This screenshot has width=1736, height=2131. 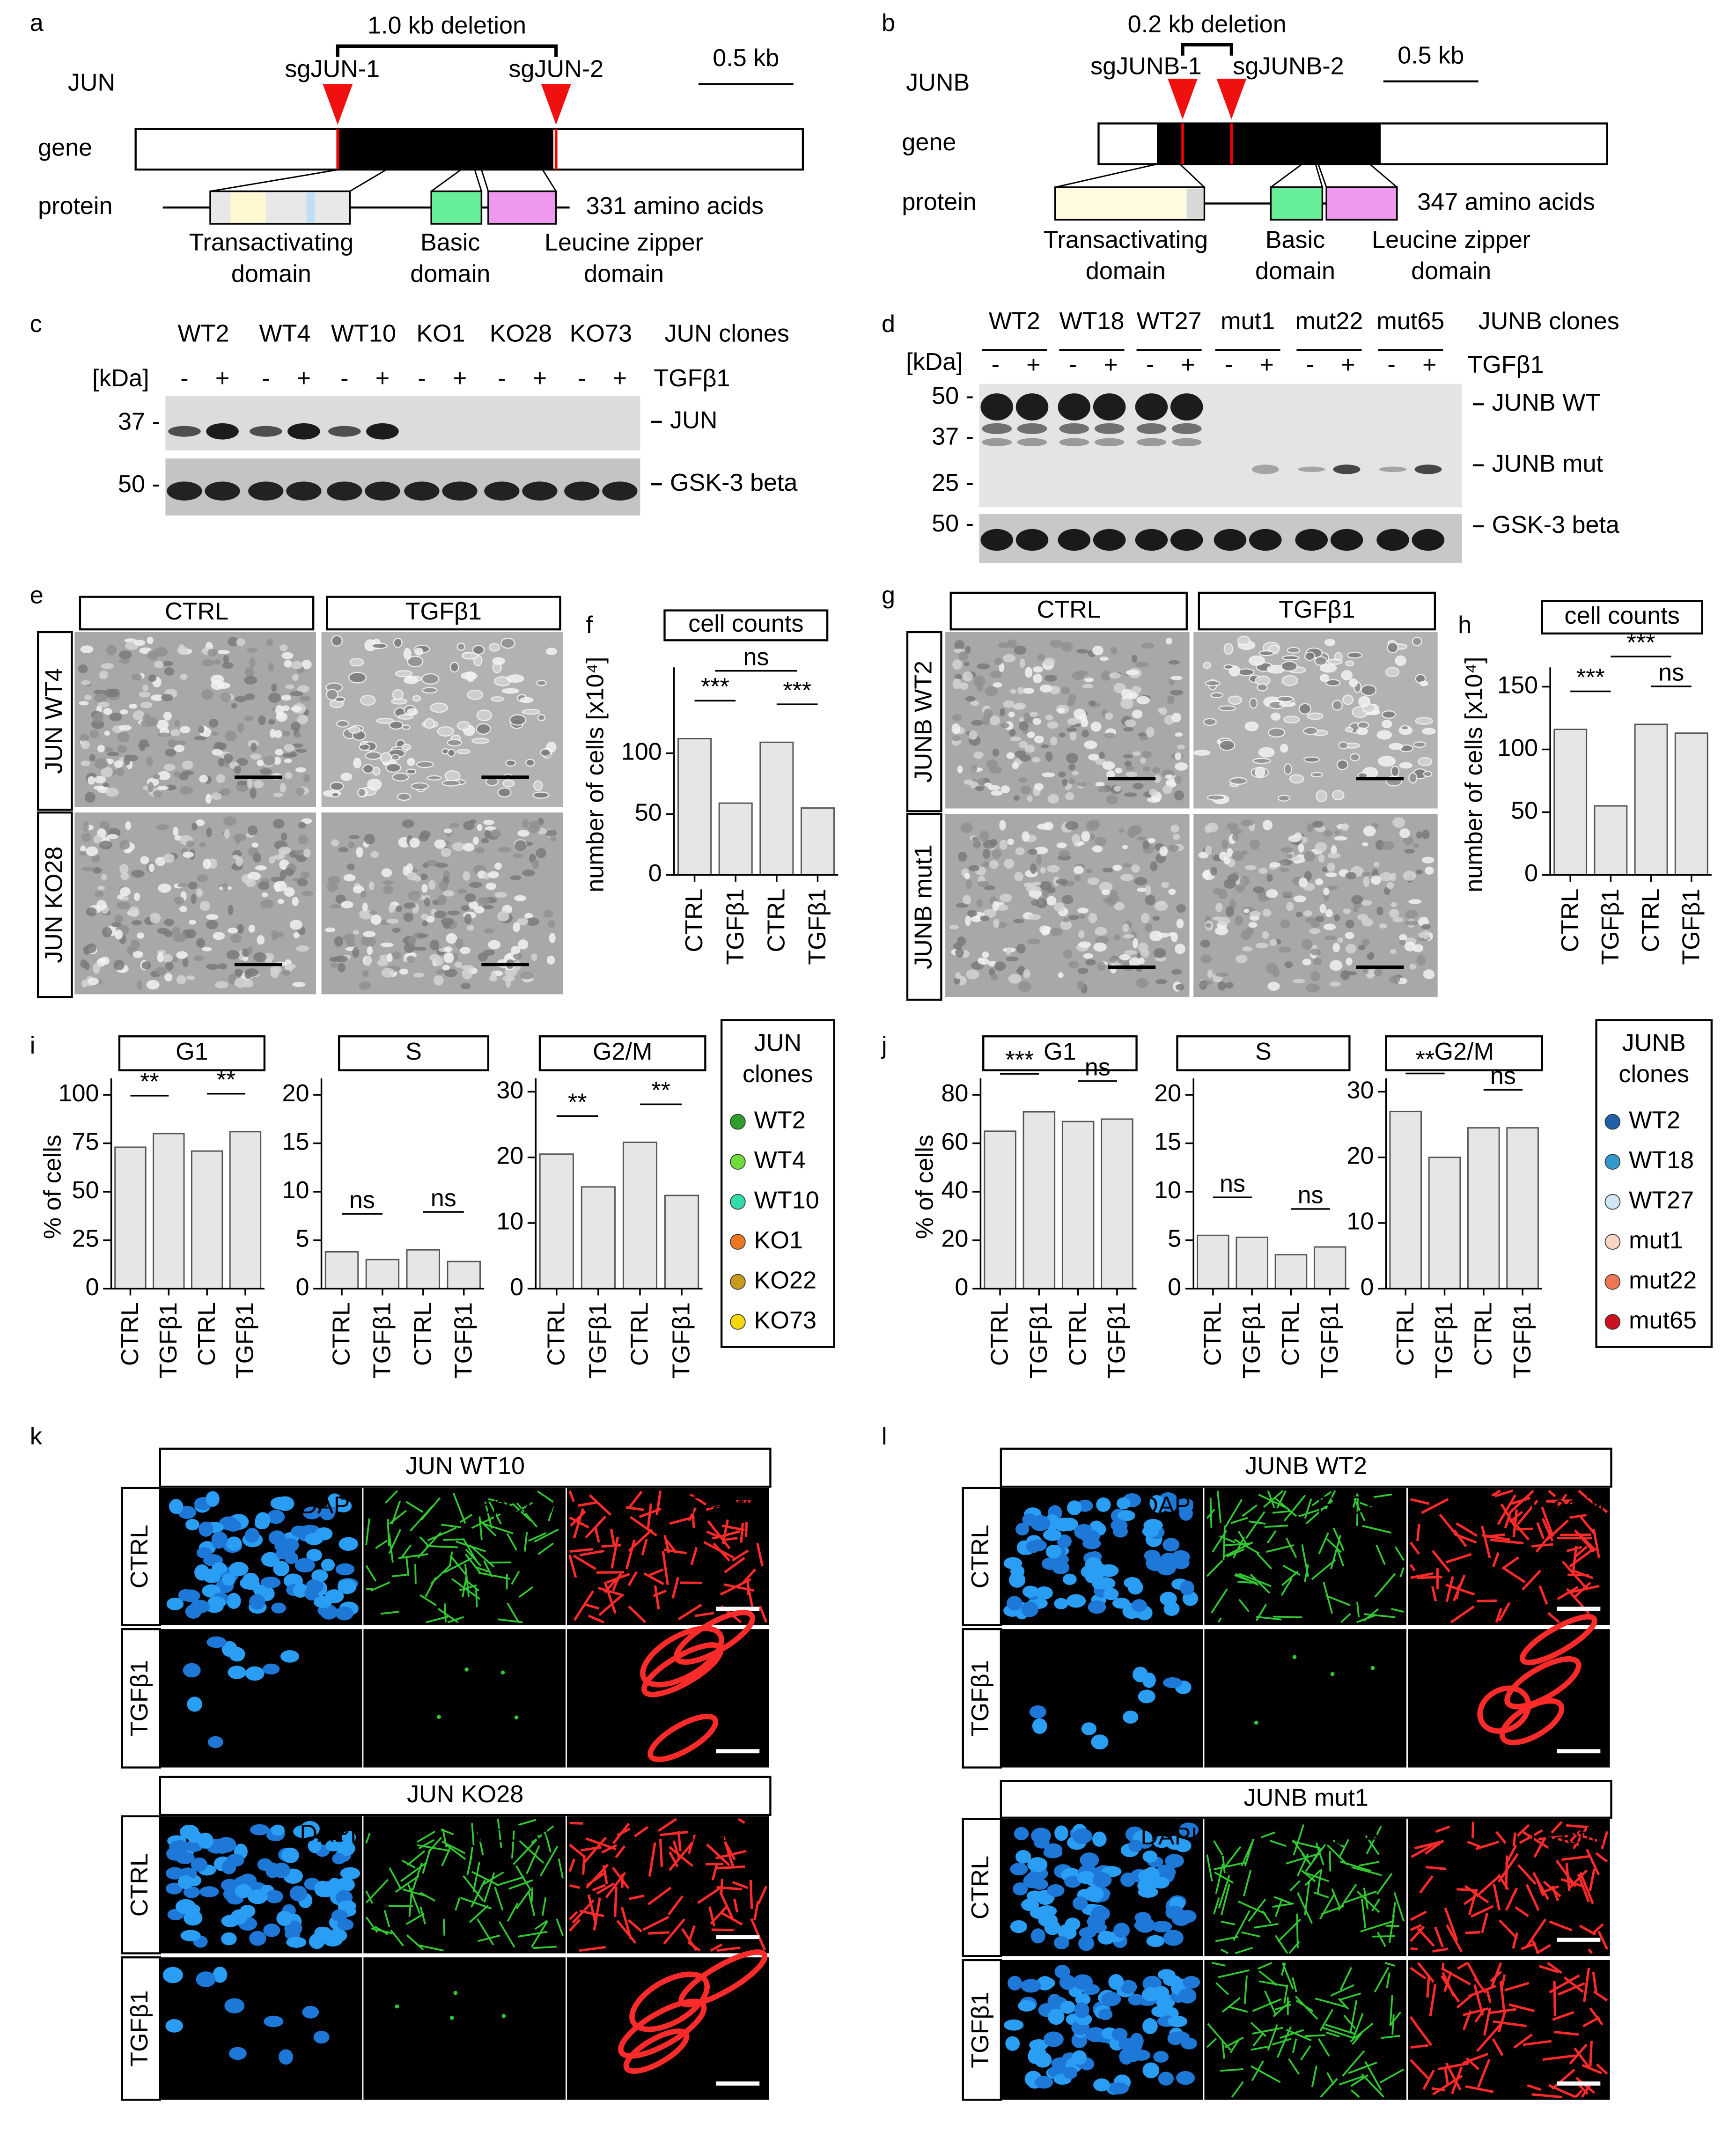 What do you see at coordinates (460, 491) in the screenshot?
I see `band` at bounding box center [460, 491].